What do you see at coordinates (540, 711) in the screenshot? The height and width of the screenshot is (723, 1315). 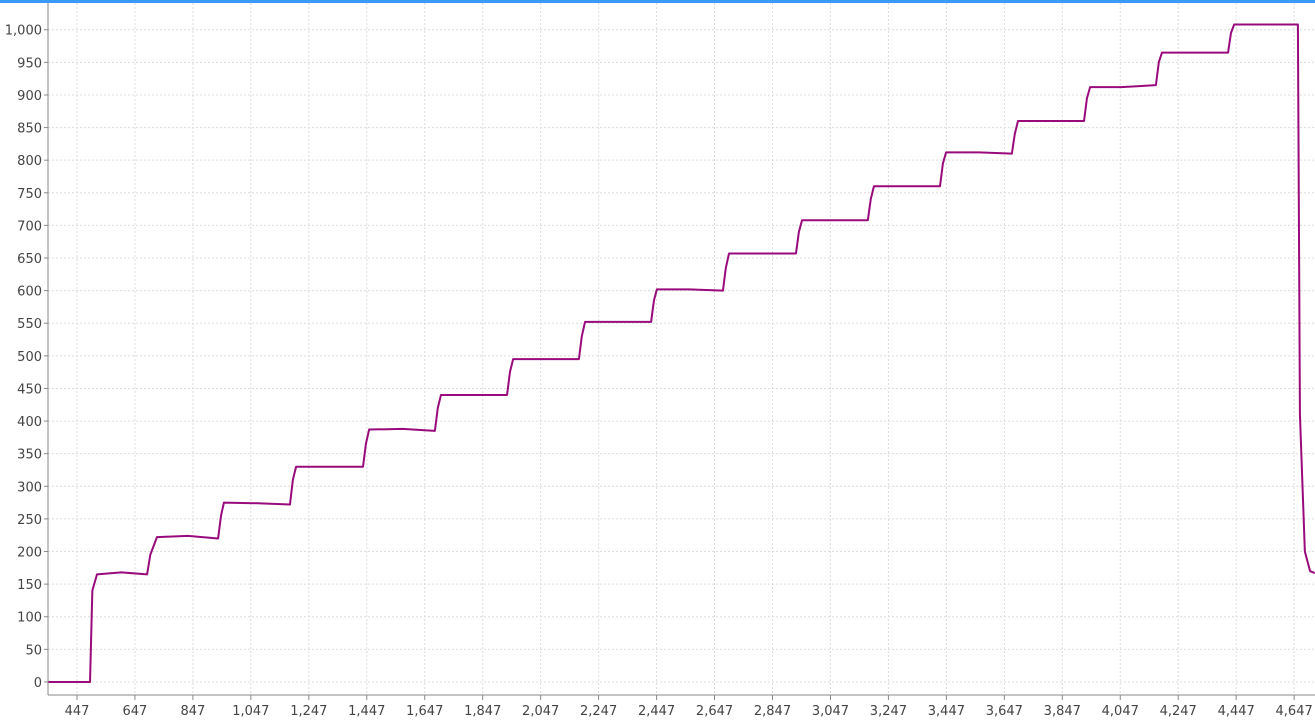 I see `x-tick-label: 2,047` at bounding box center [540, 711].